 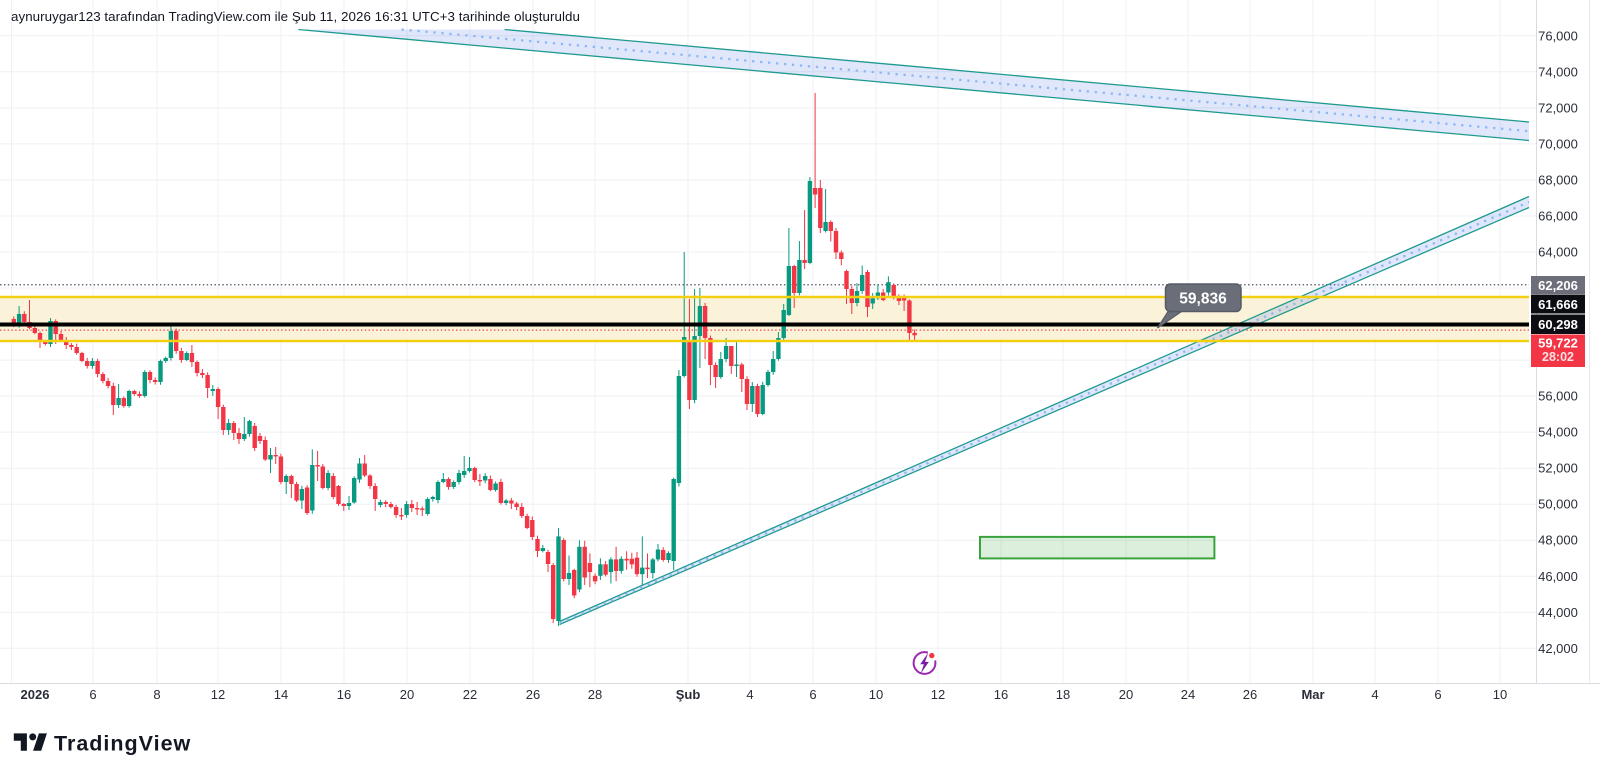 I want to click on svg-text: 44,000, so click(x=1558, y=612).